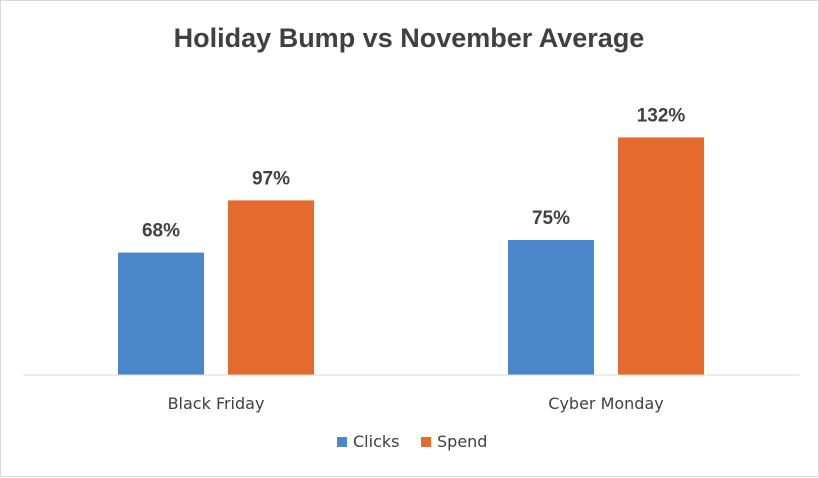  I want to click on data-label-spend-cyber-monday: 132%, so click(661, 115).